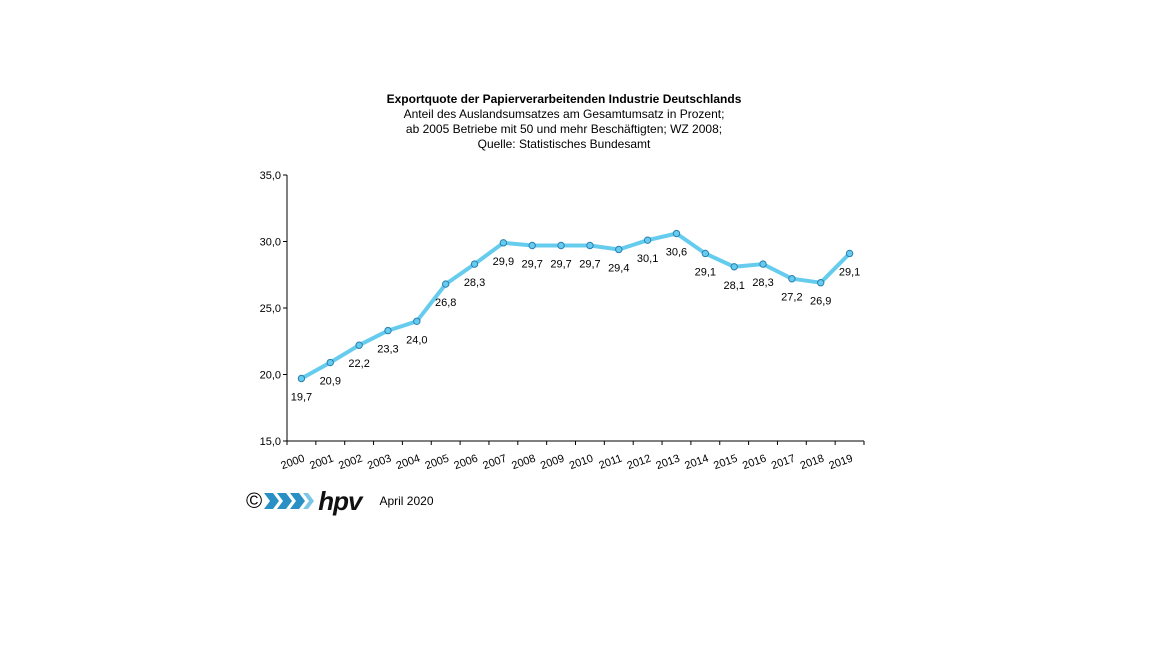 The height and width of the screenshot is (648, 1152). What do you see at coordinates (270, 309) in the screenshot?
I see `y-tick-label: 25,0` at bounding box center [270, 309].